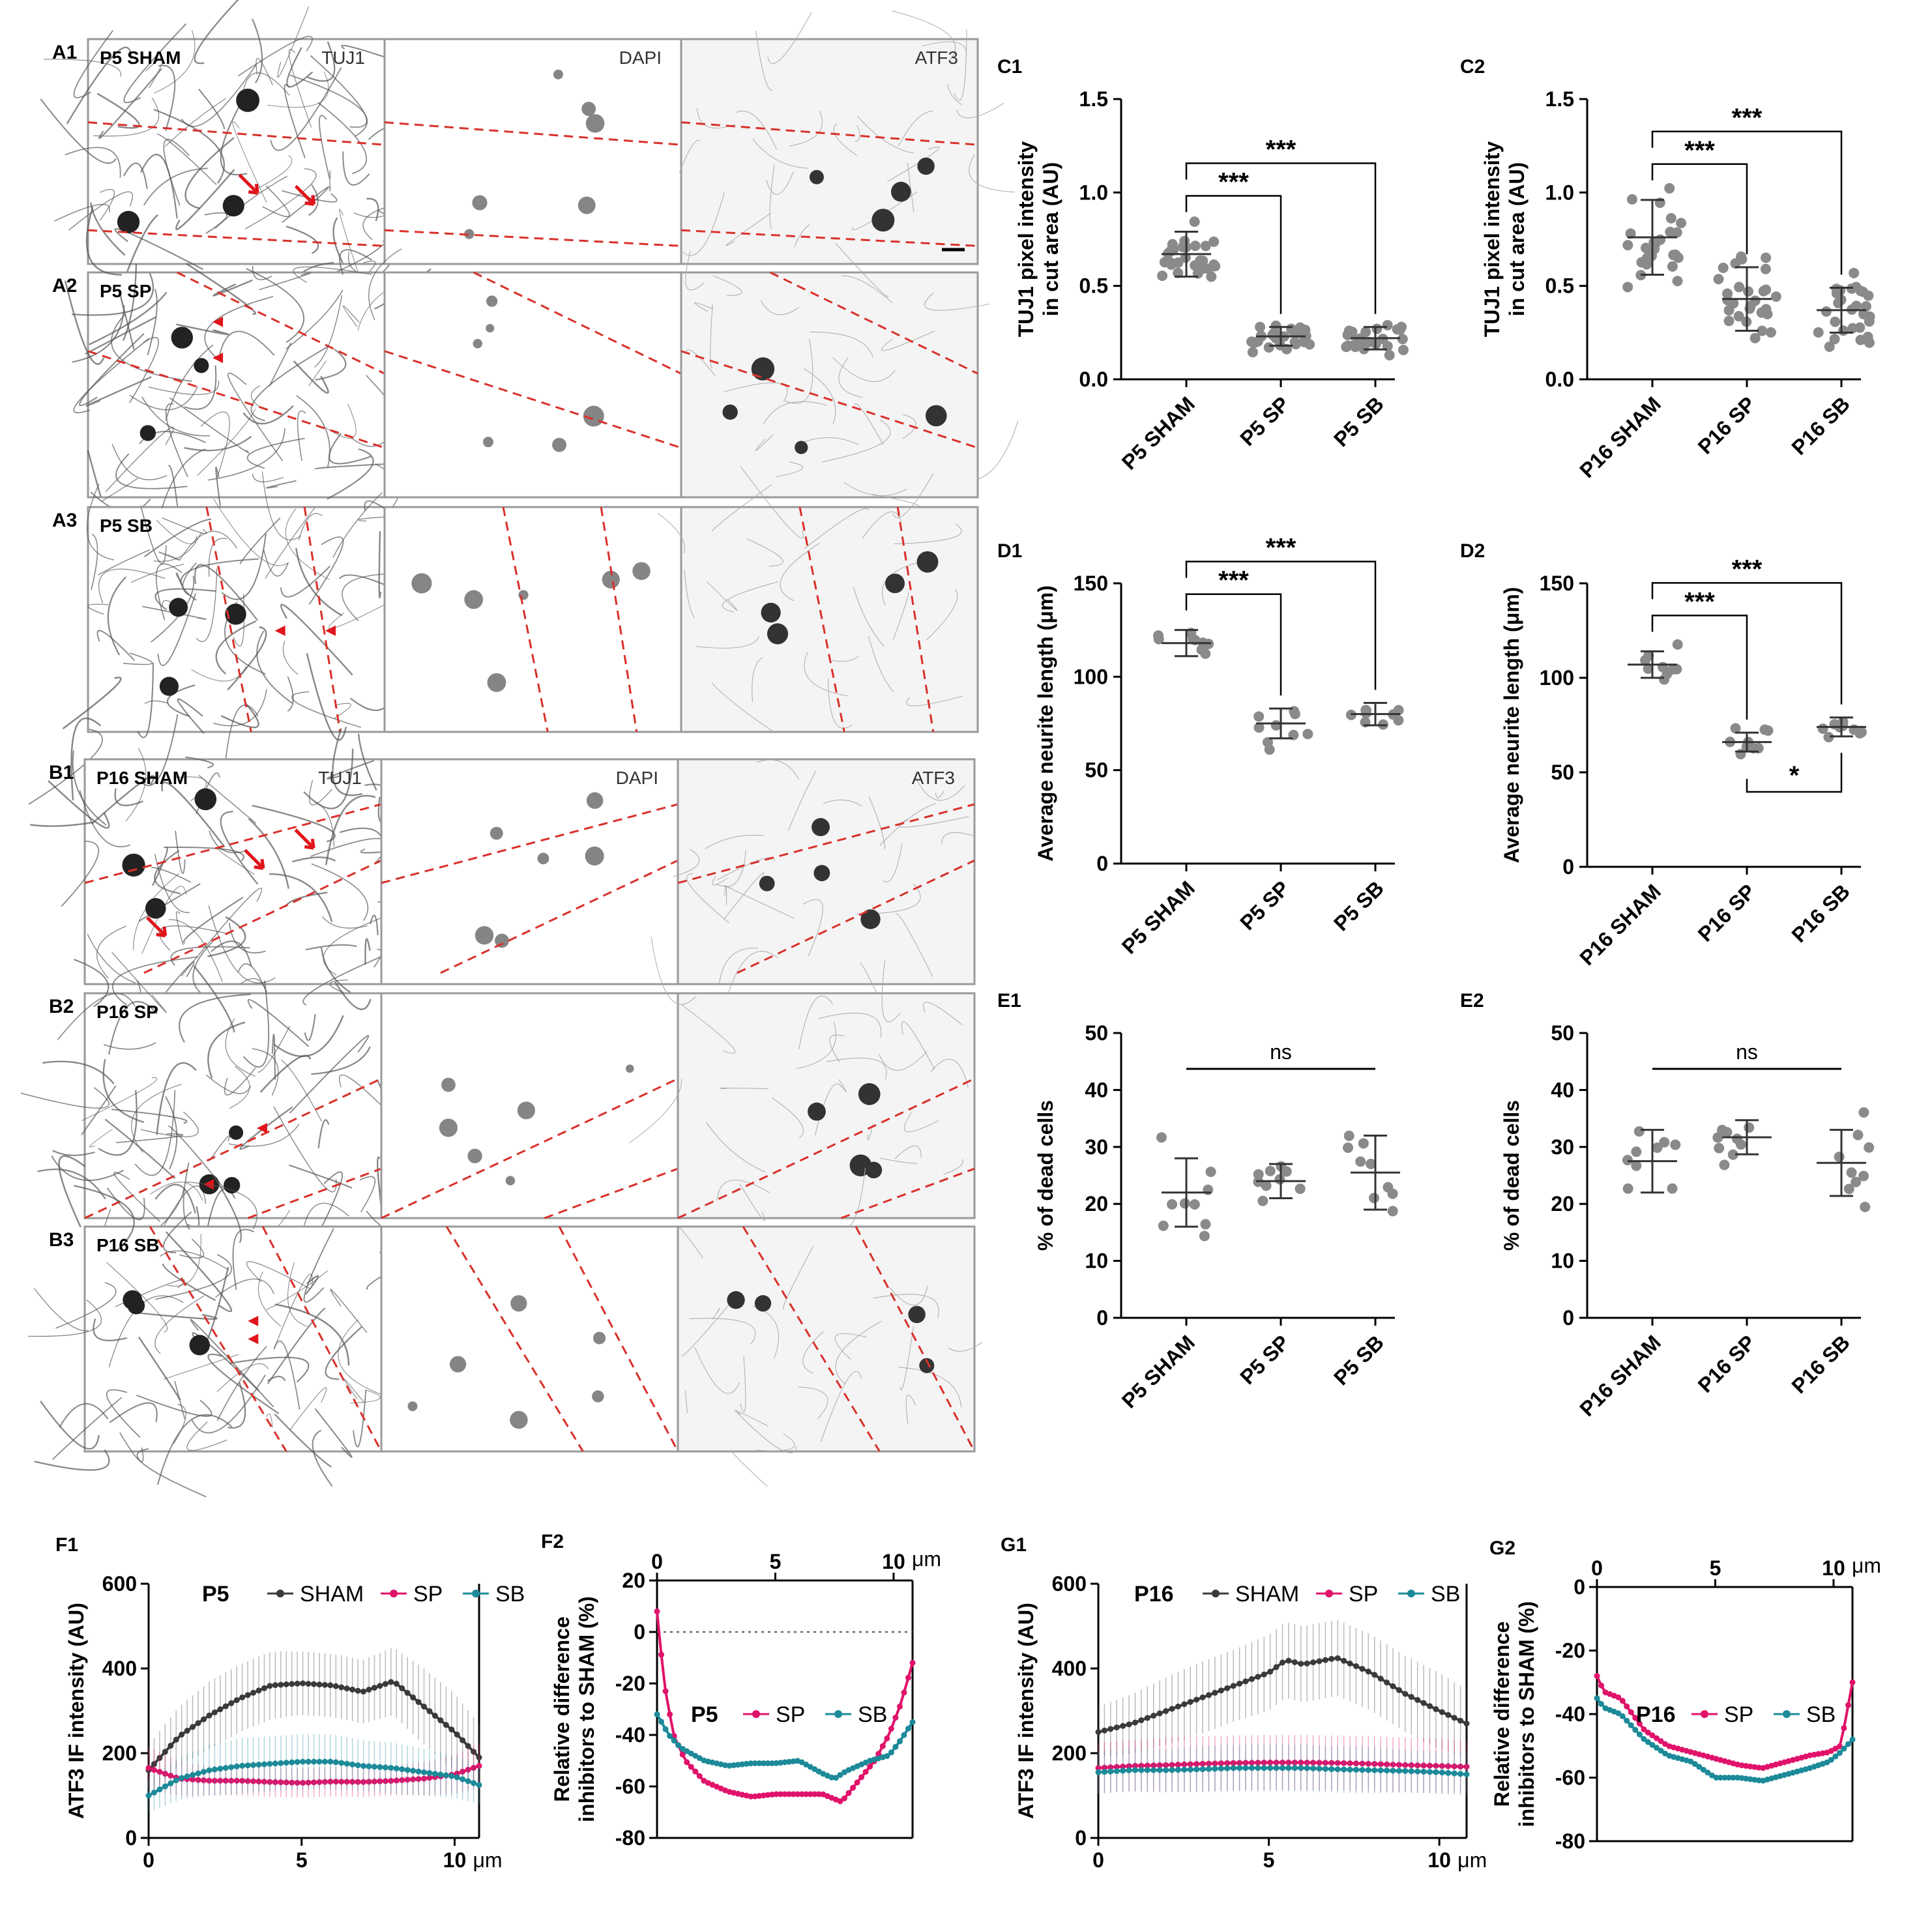  Describe the element at coordinates (140, 58) in the screenshot. I see `sample-label: P5 SHAM` at that location.